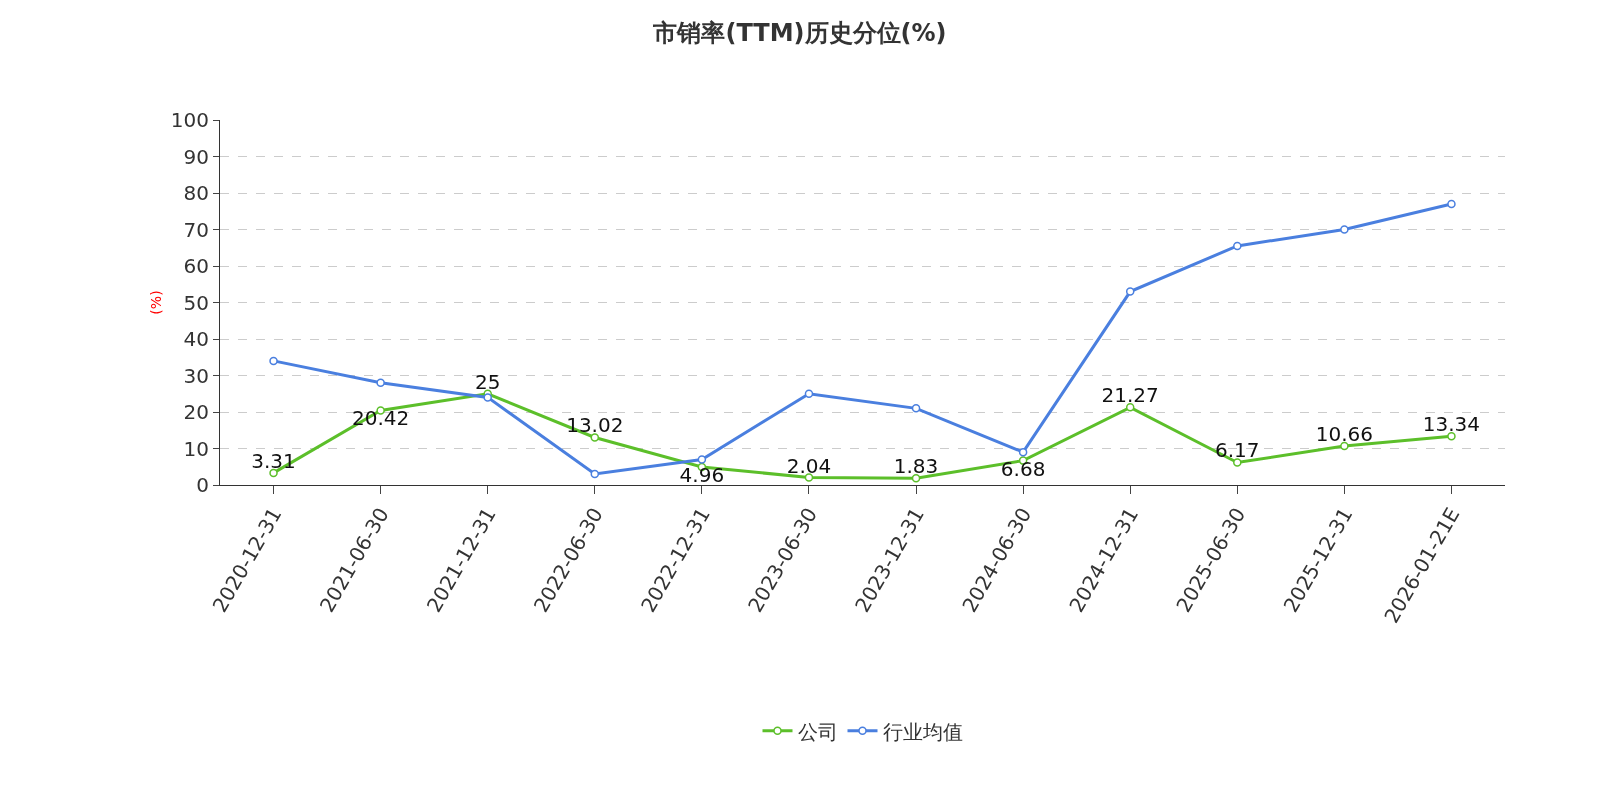 Image resolution: width=1600 pixels, height=800 pixels. Describe the element at coordinates (595, 425) in the screenshot. I see `data-label: 13.02` at that location.